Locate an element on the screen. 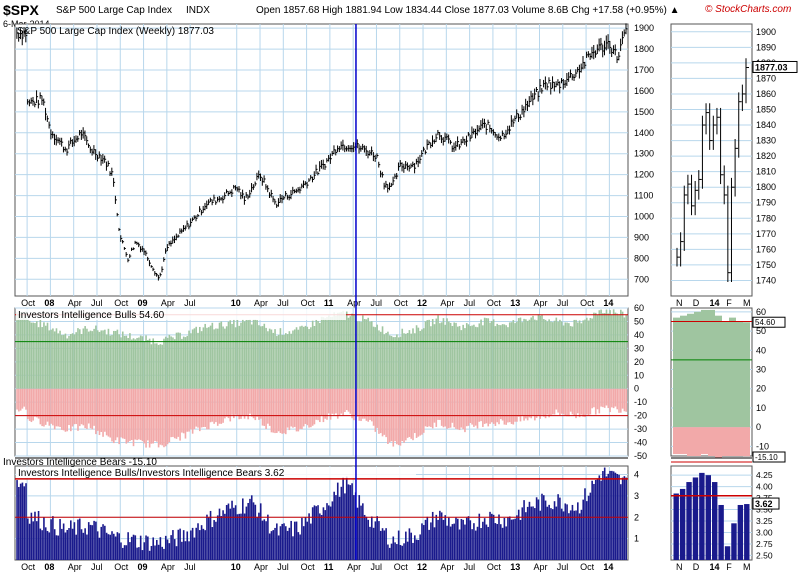 The image size is (800, 577). zoom-x-tick: F is located at coordinates (729, 567).